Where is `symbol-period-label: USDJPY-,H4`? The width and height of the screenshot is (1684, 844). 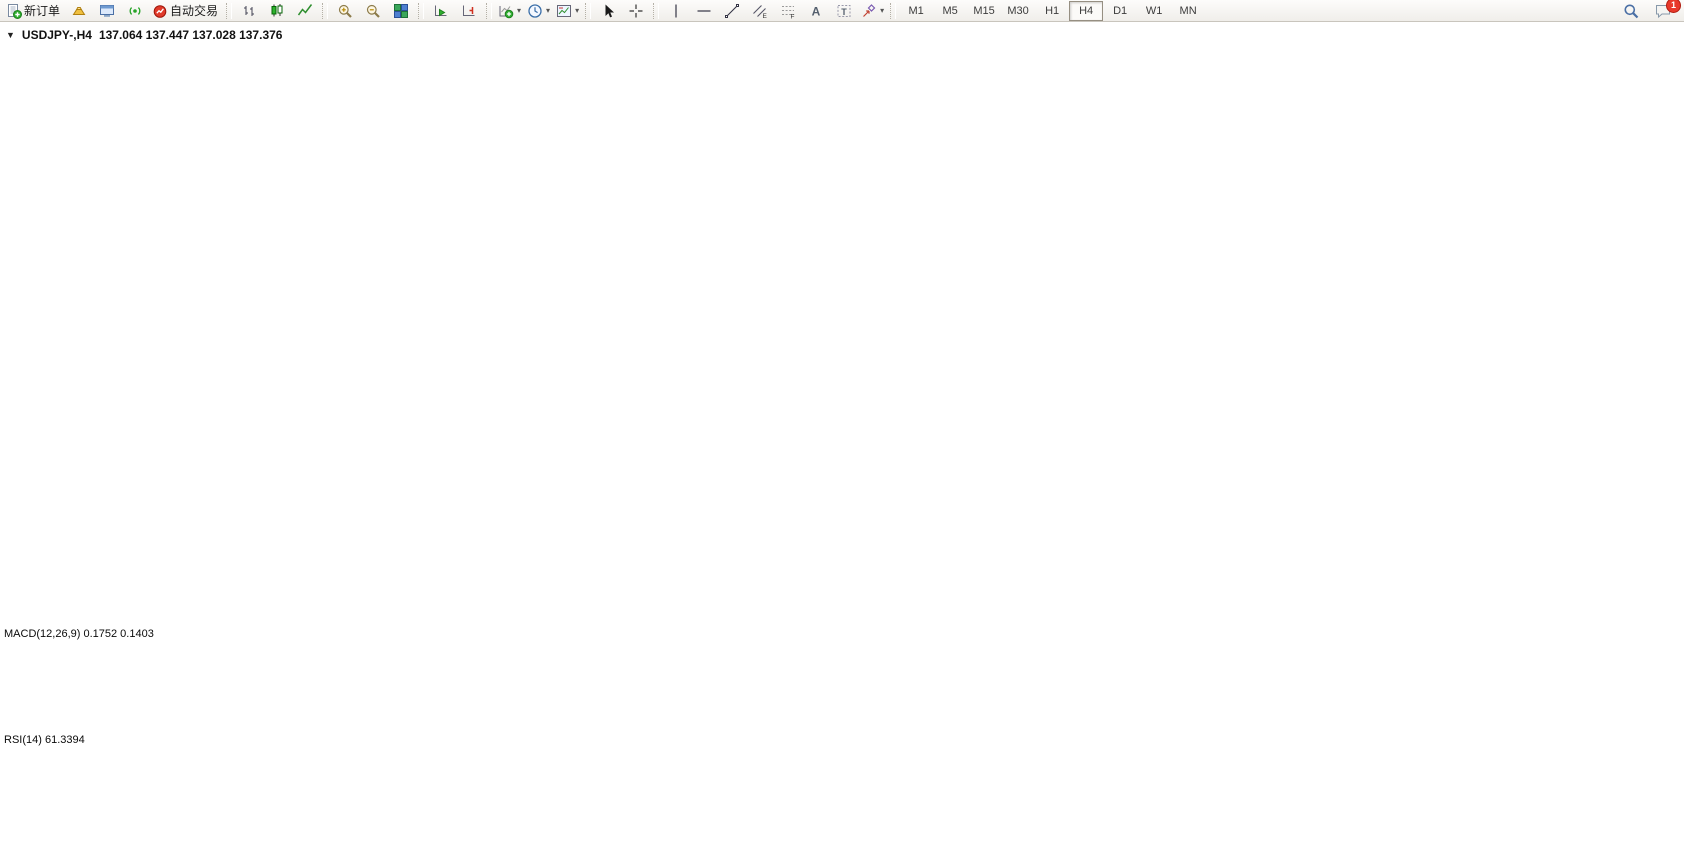 symbol-period-label: USDJPY-,H4 is located at coordinates (56, 35).